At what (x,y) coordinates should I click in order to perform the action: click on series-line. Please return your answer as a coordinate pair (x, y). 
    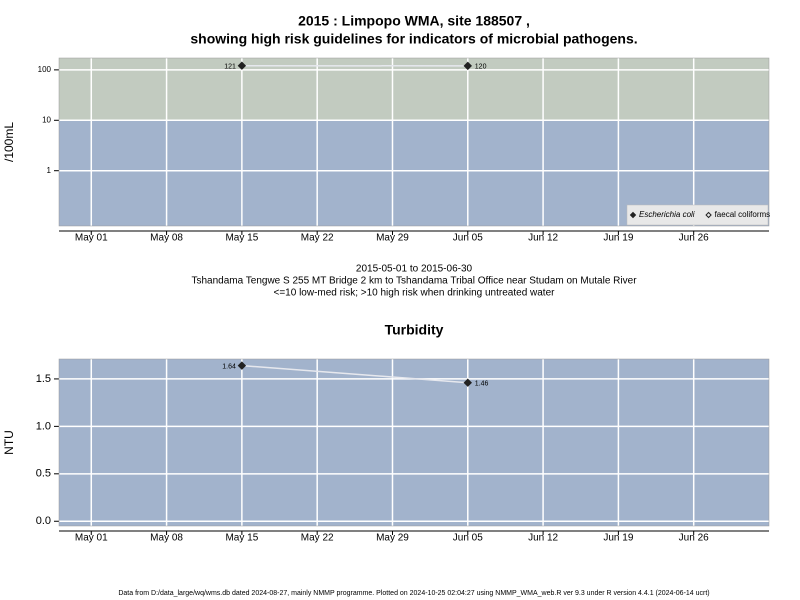
    Looking at the image, I should click on (354, 374).